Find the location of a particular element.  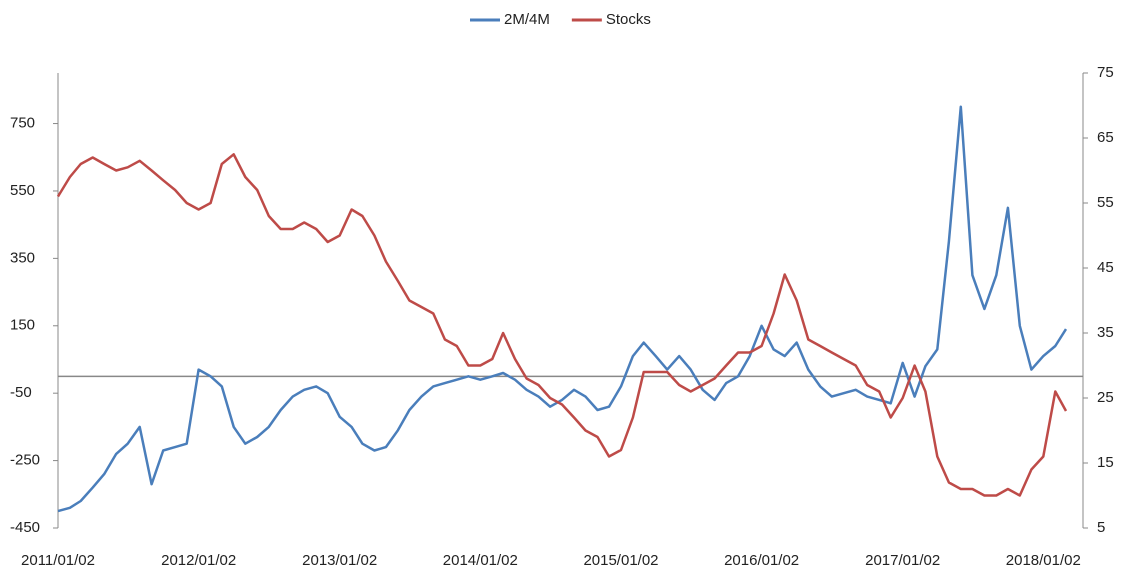

y2-tick-label: 5 is located at coordinates (1101, 527).